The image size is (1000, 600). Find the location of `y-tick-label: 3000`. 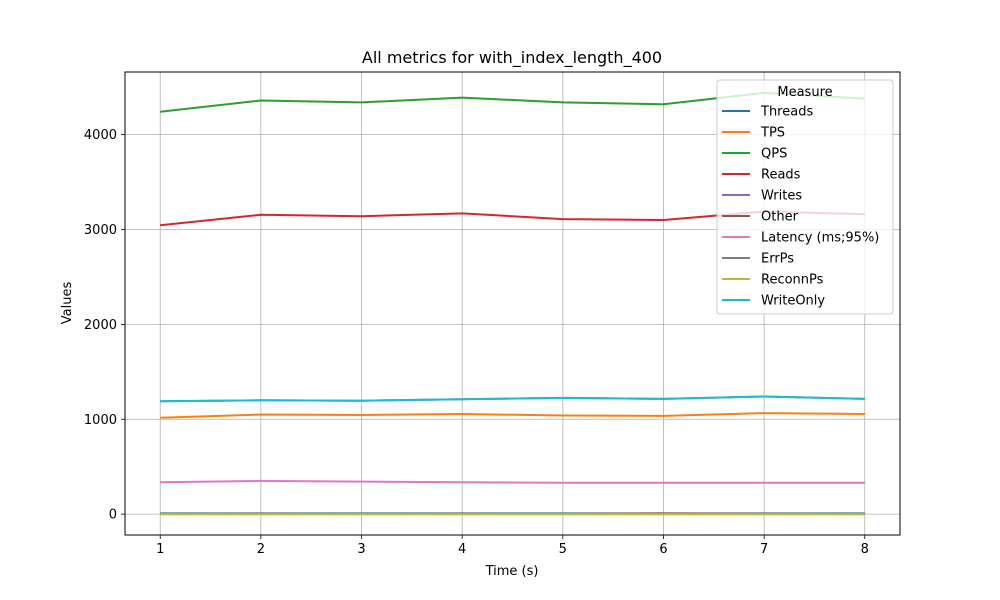

y-tick-label: 3000 is located at coordinates (100, 230).